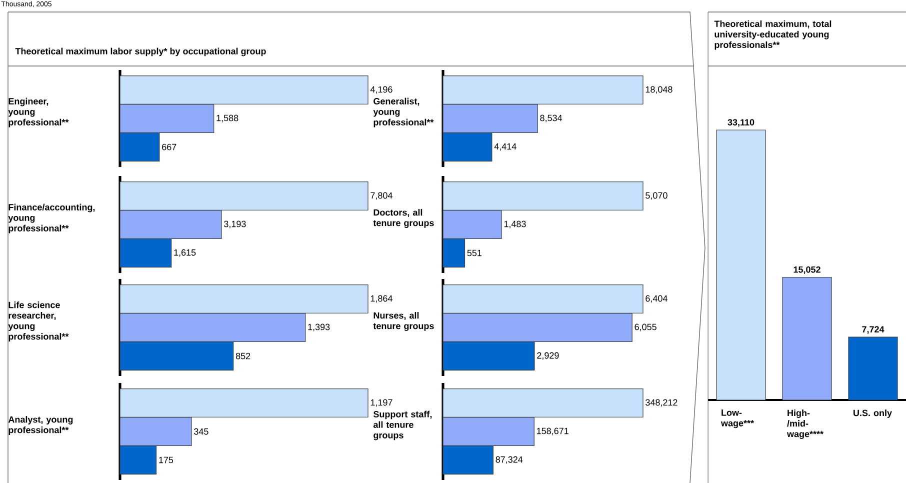  Describe the element at coordinates (140, 52) in the screenshot. I see `text: Theoretical maximum labor supply* by occupational group` at that location.